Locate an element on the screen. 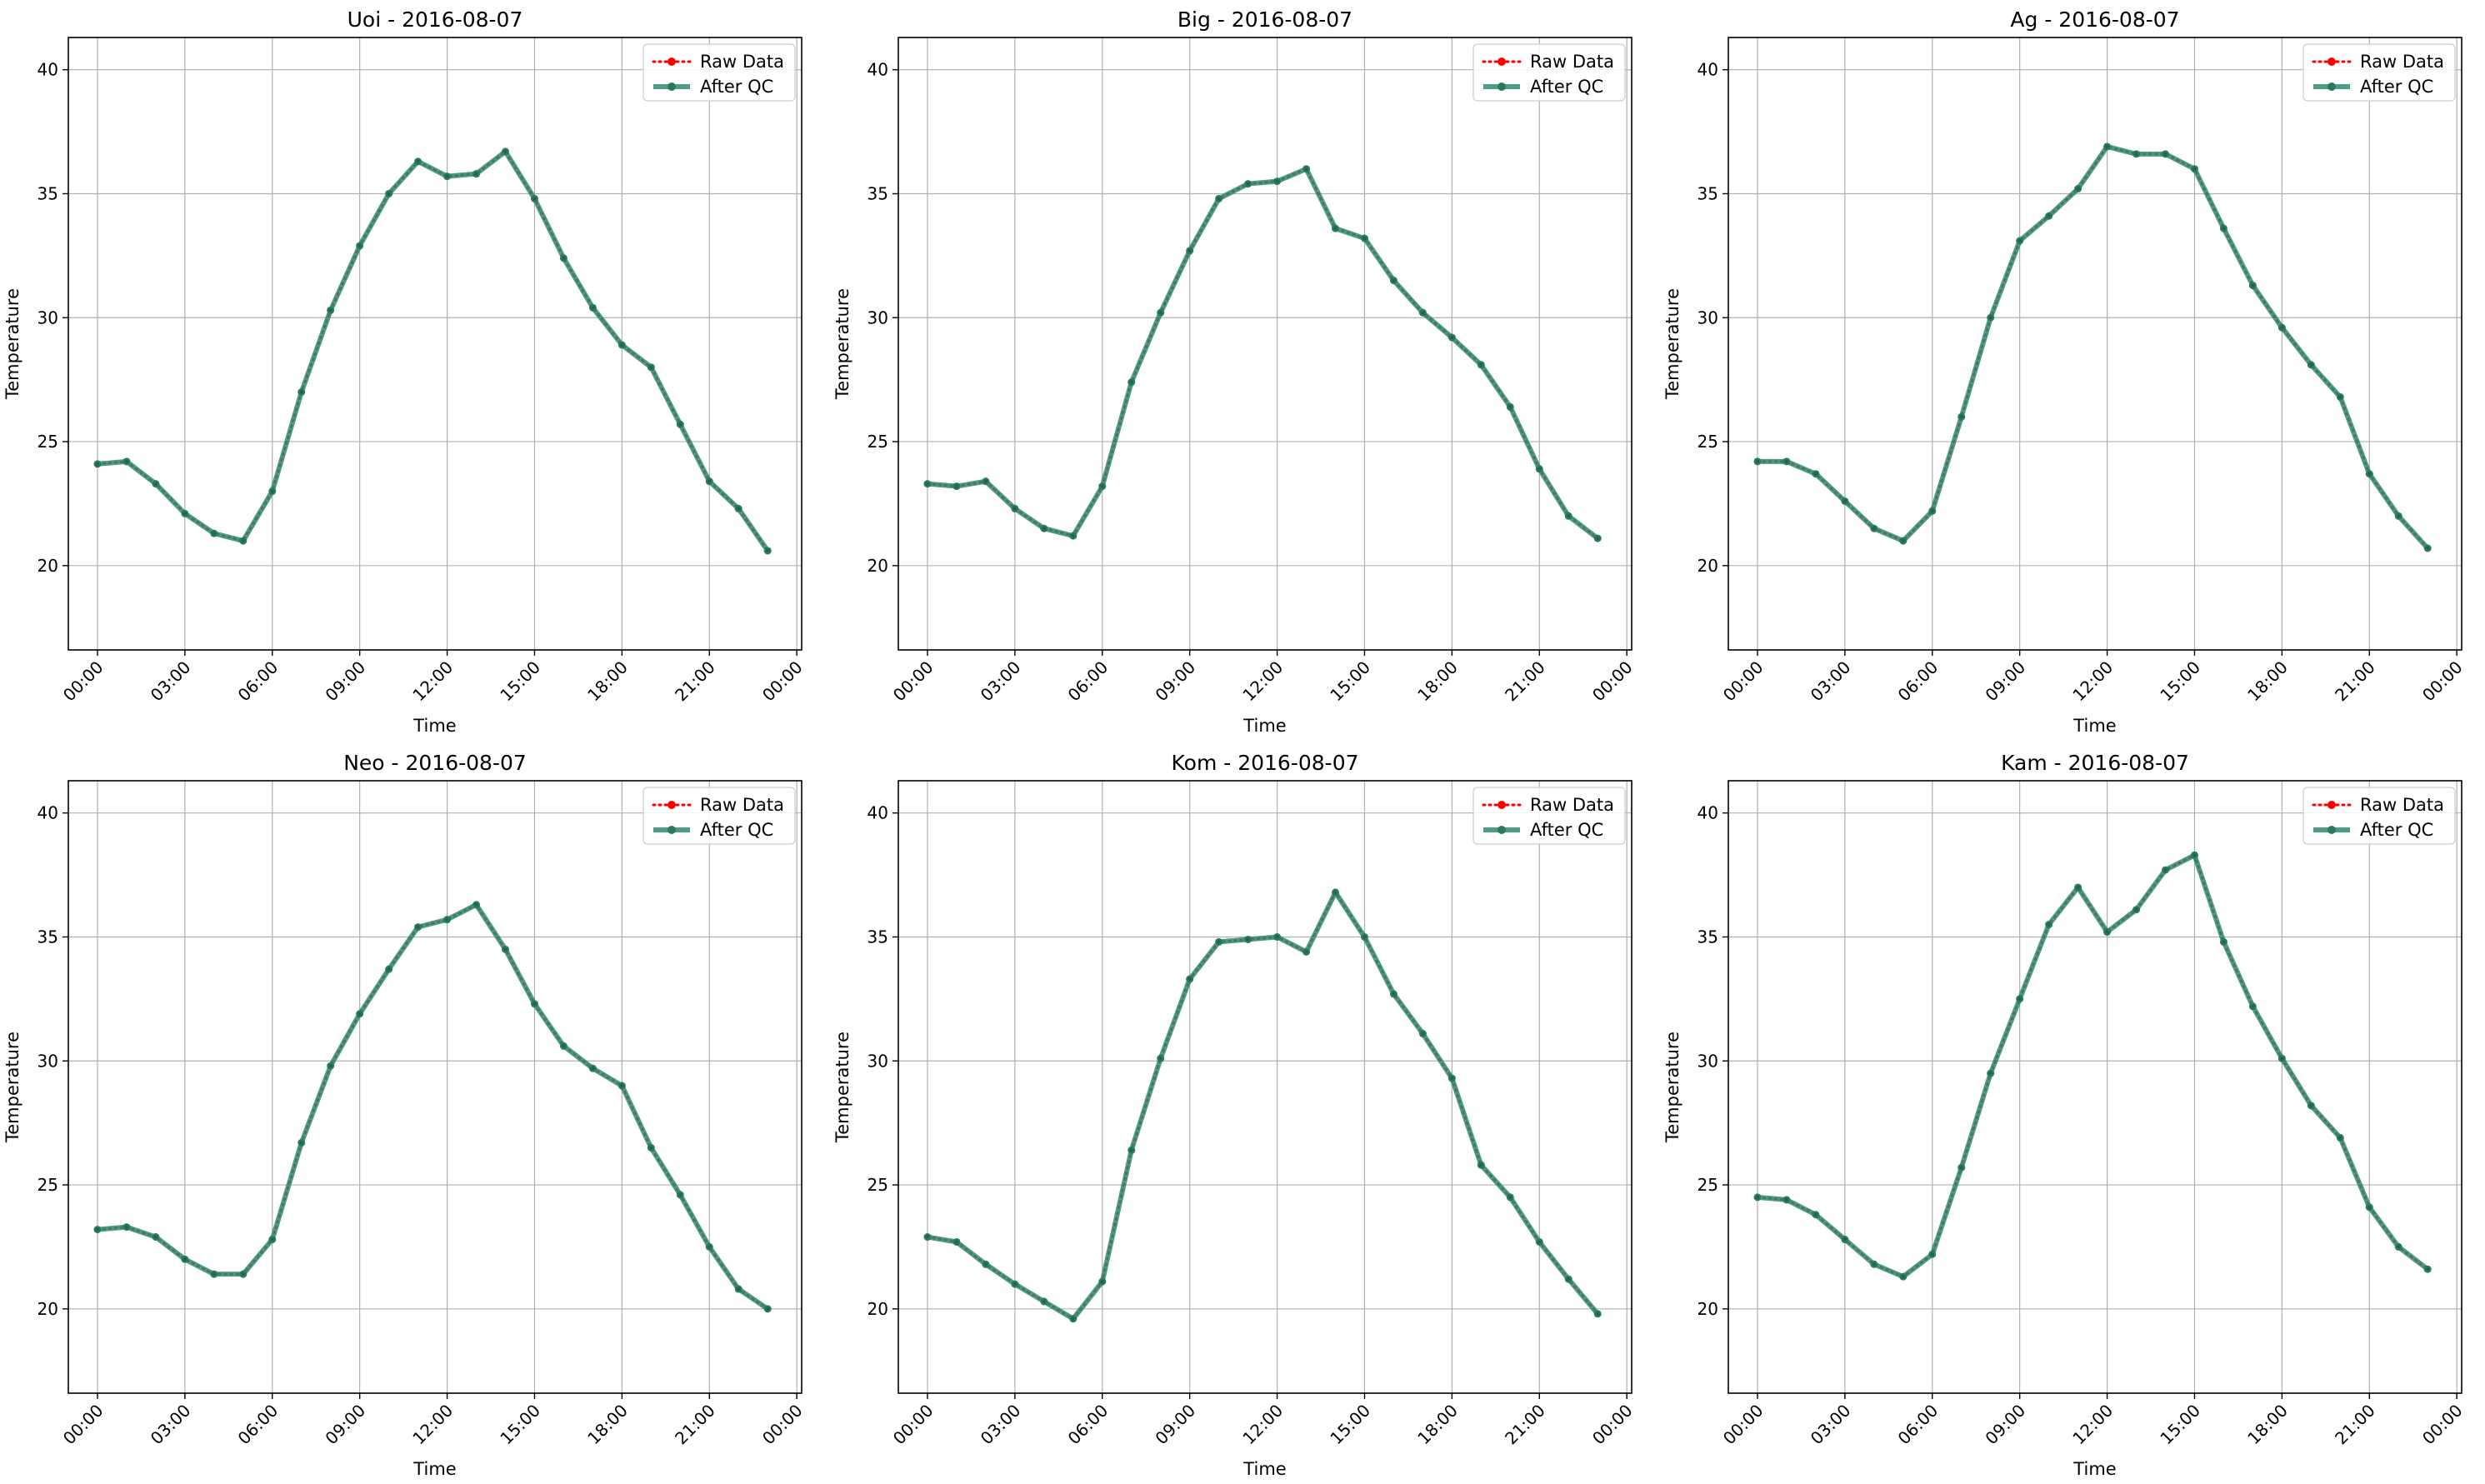 Image resolution: width=2485 pixels, height=1484 pixels. legend: Raw Data After QC is located at coordinates (2379, 816).